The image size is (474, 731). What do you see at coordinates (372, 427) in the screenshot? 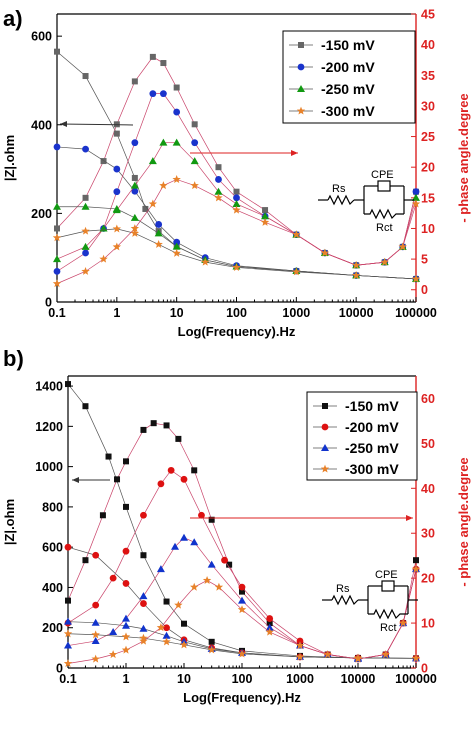
I see `legend-label: -200 mV` at bounding box center [372, 427].